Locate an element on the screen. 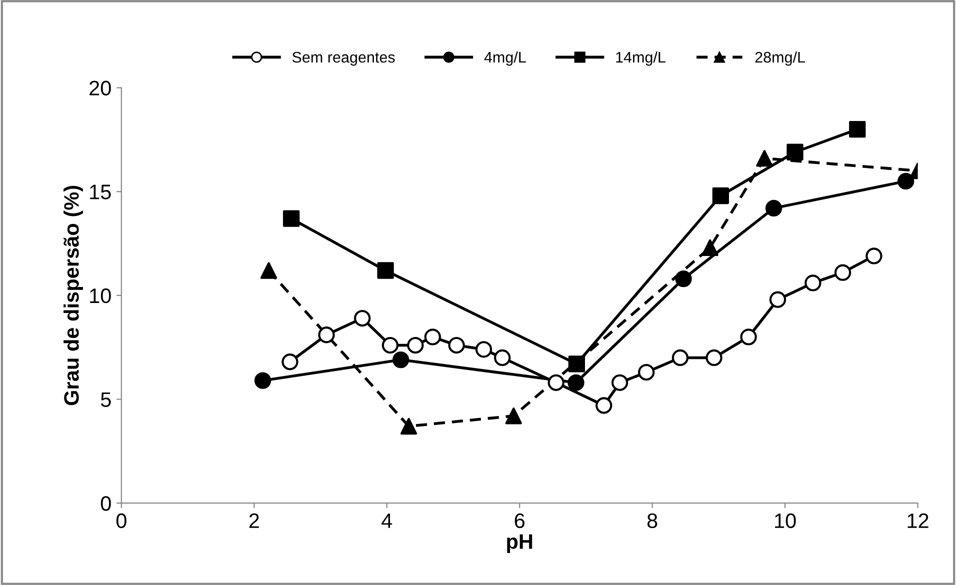  y-tick-label: 10 is located at coordinates (100, 296).